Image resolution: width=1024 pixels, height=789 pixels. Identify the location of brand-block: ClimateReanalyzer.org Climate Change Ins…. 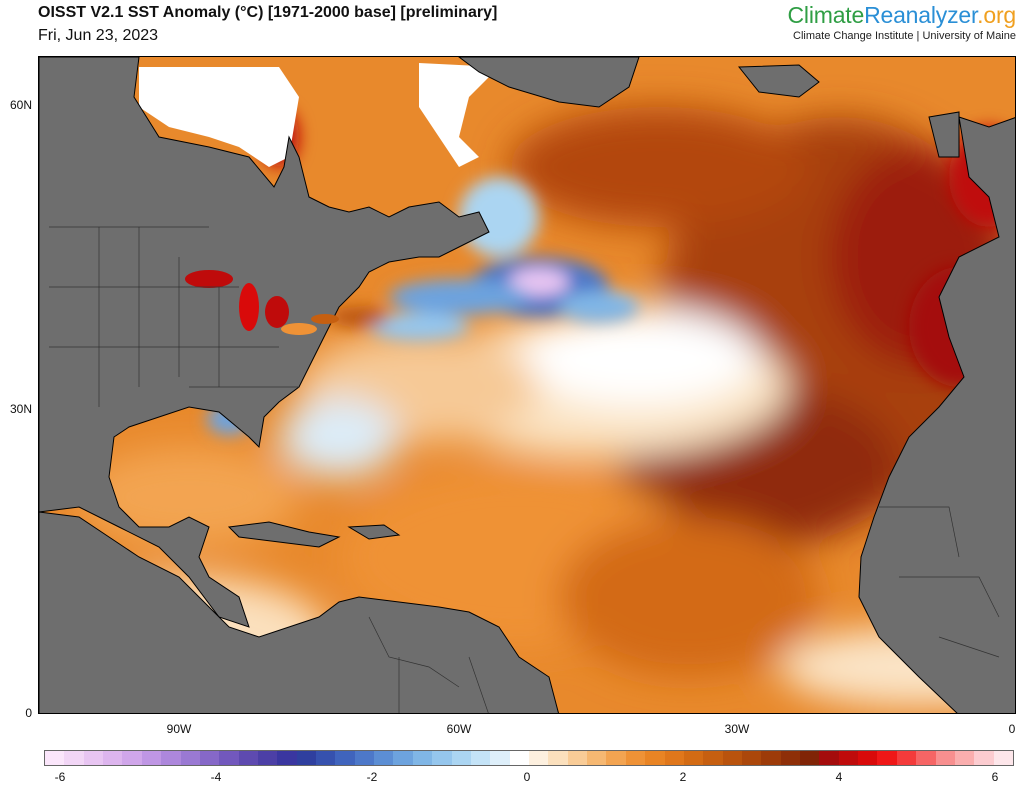
(902, 22).